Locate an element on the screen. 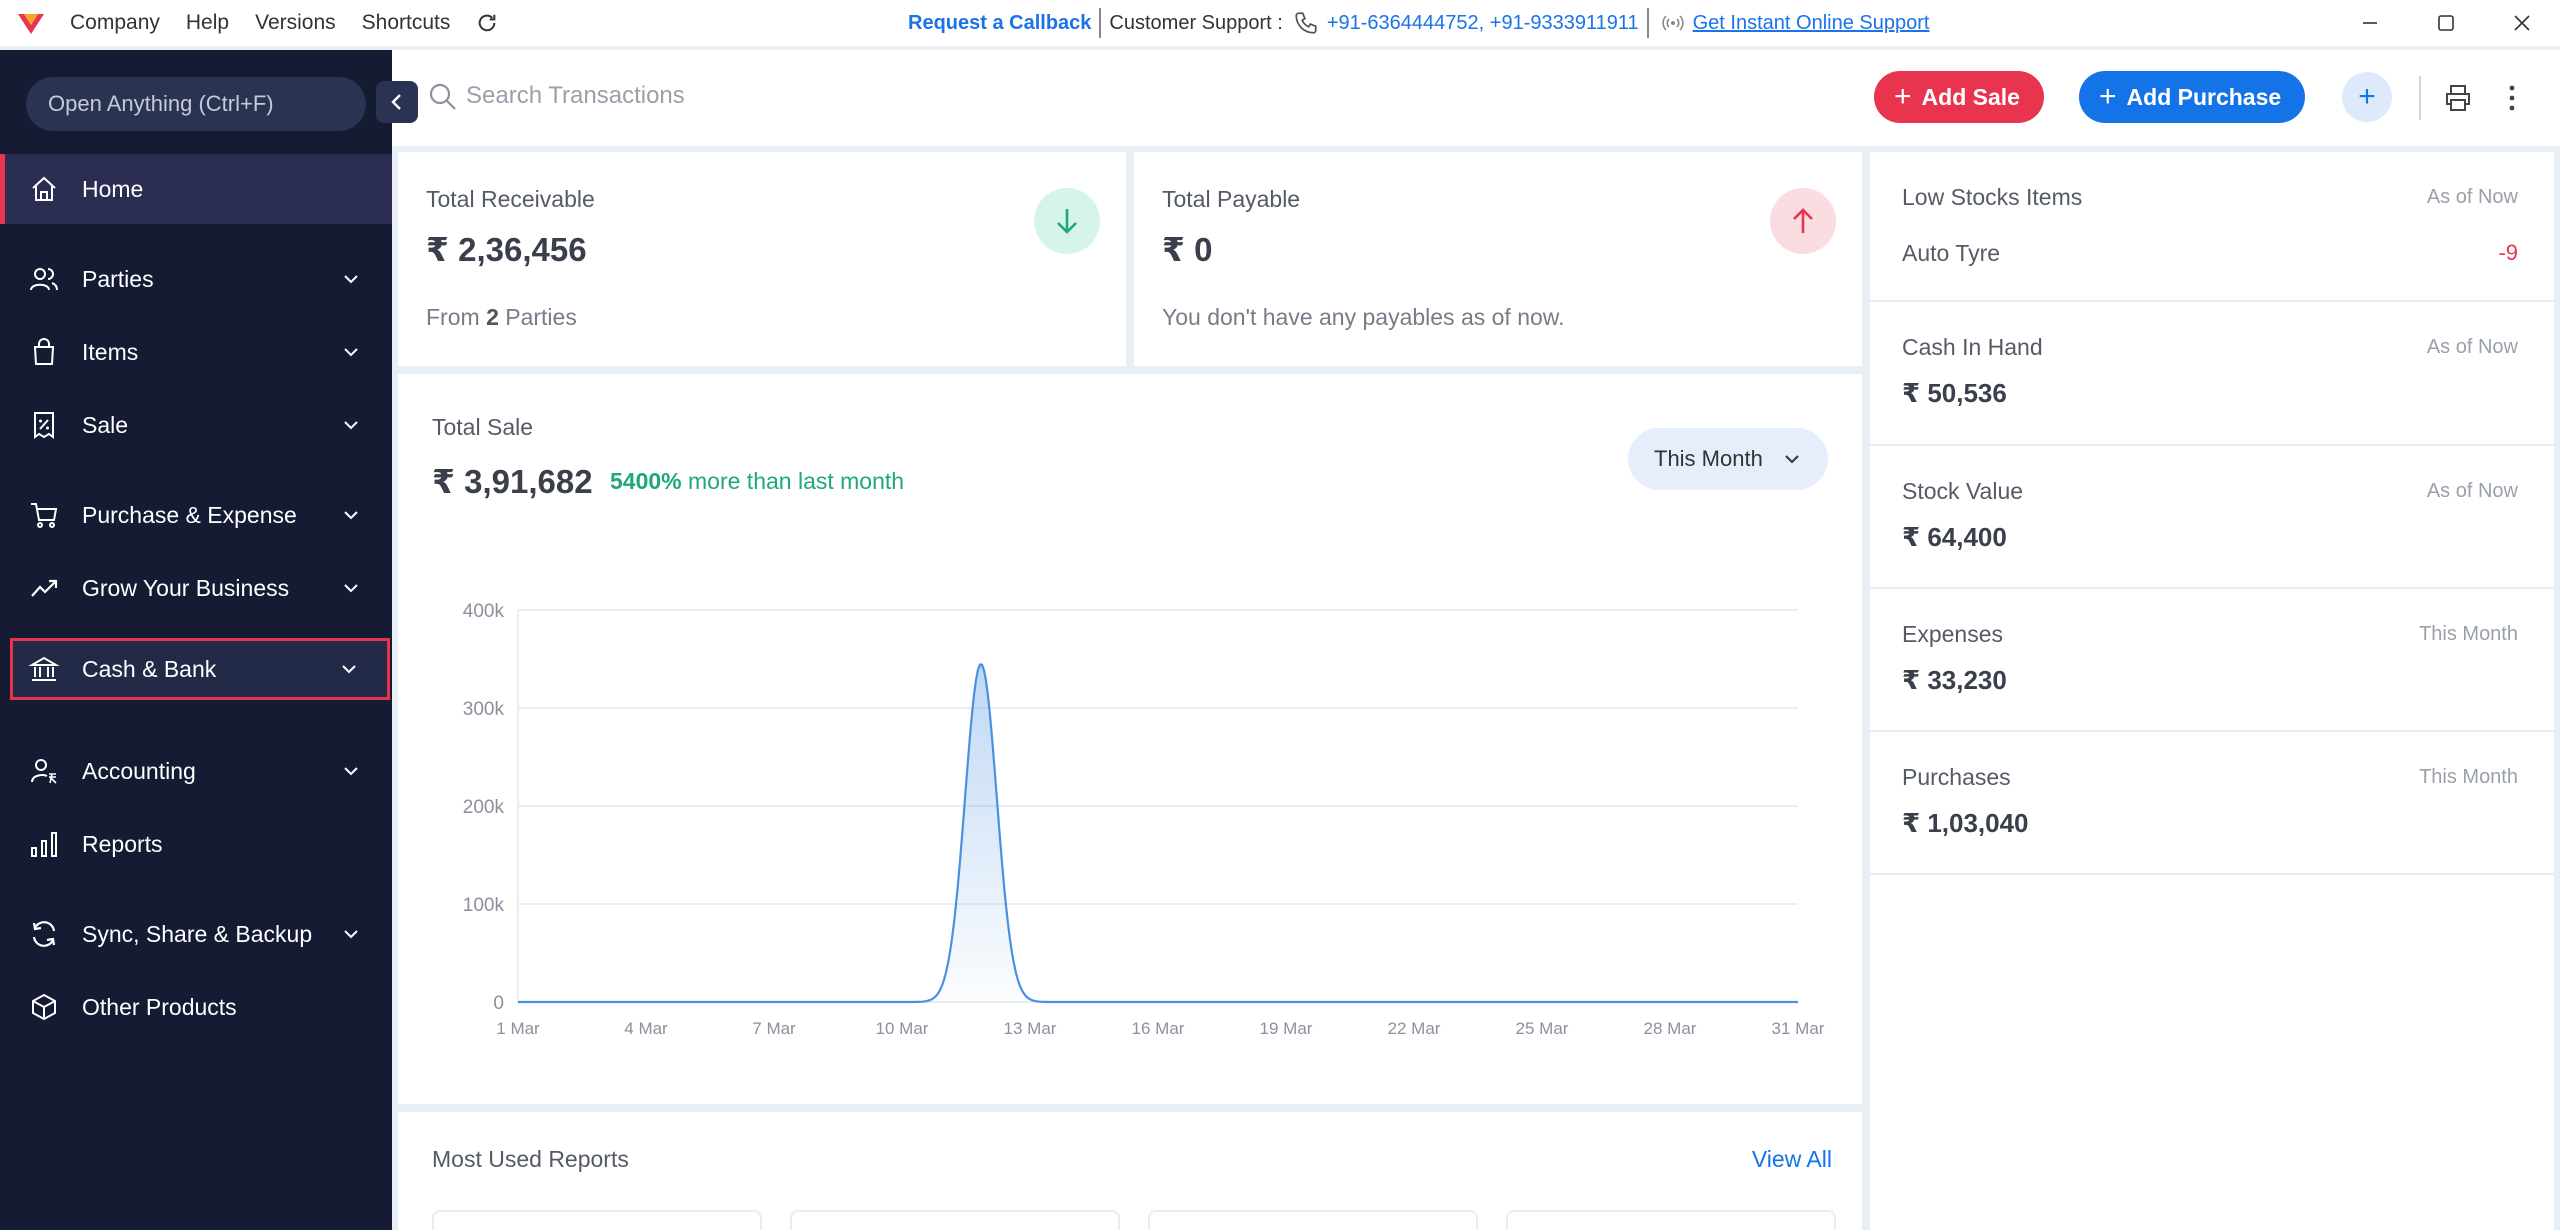 This screenshot has height=1230, width=2560. expenses-section: Expenses This Month ₹ 33,230 is located at coordinates (2212, 660).